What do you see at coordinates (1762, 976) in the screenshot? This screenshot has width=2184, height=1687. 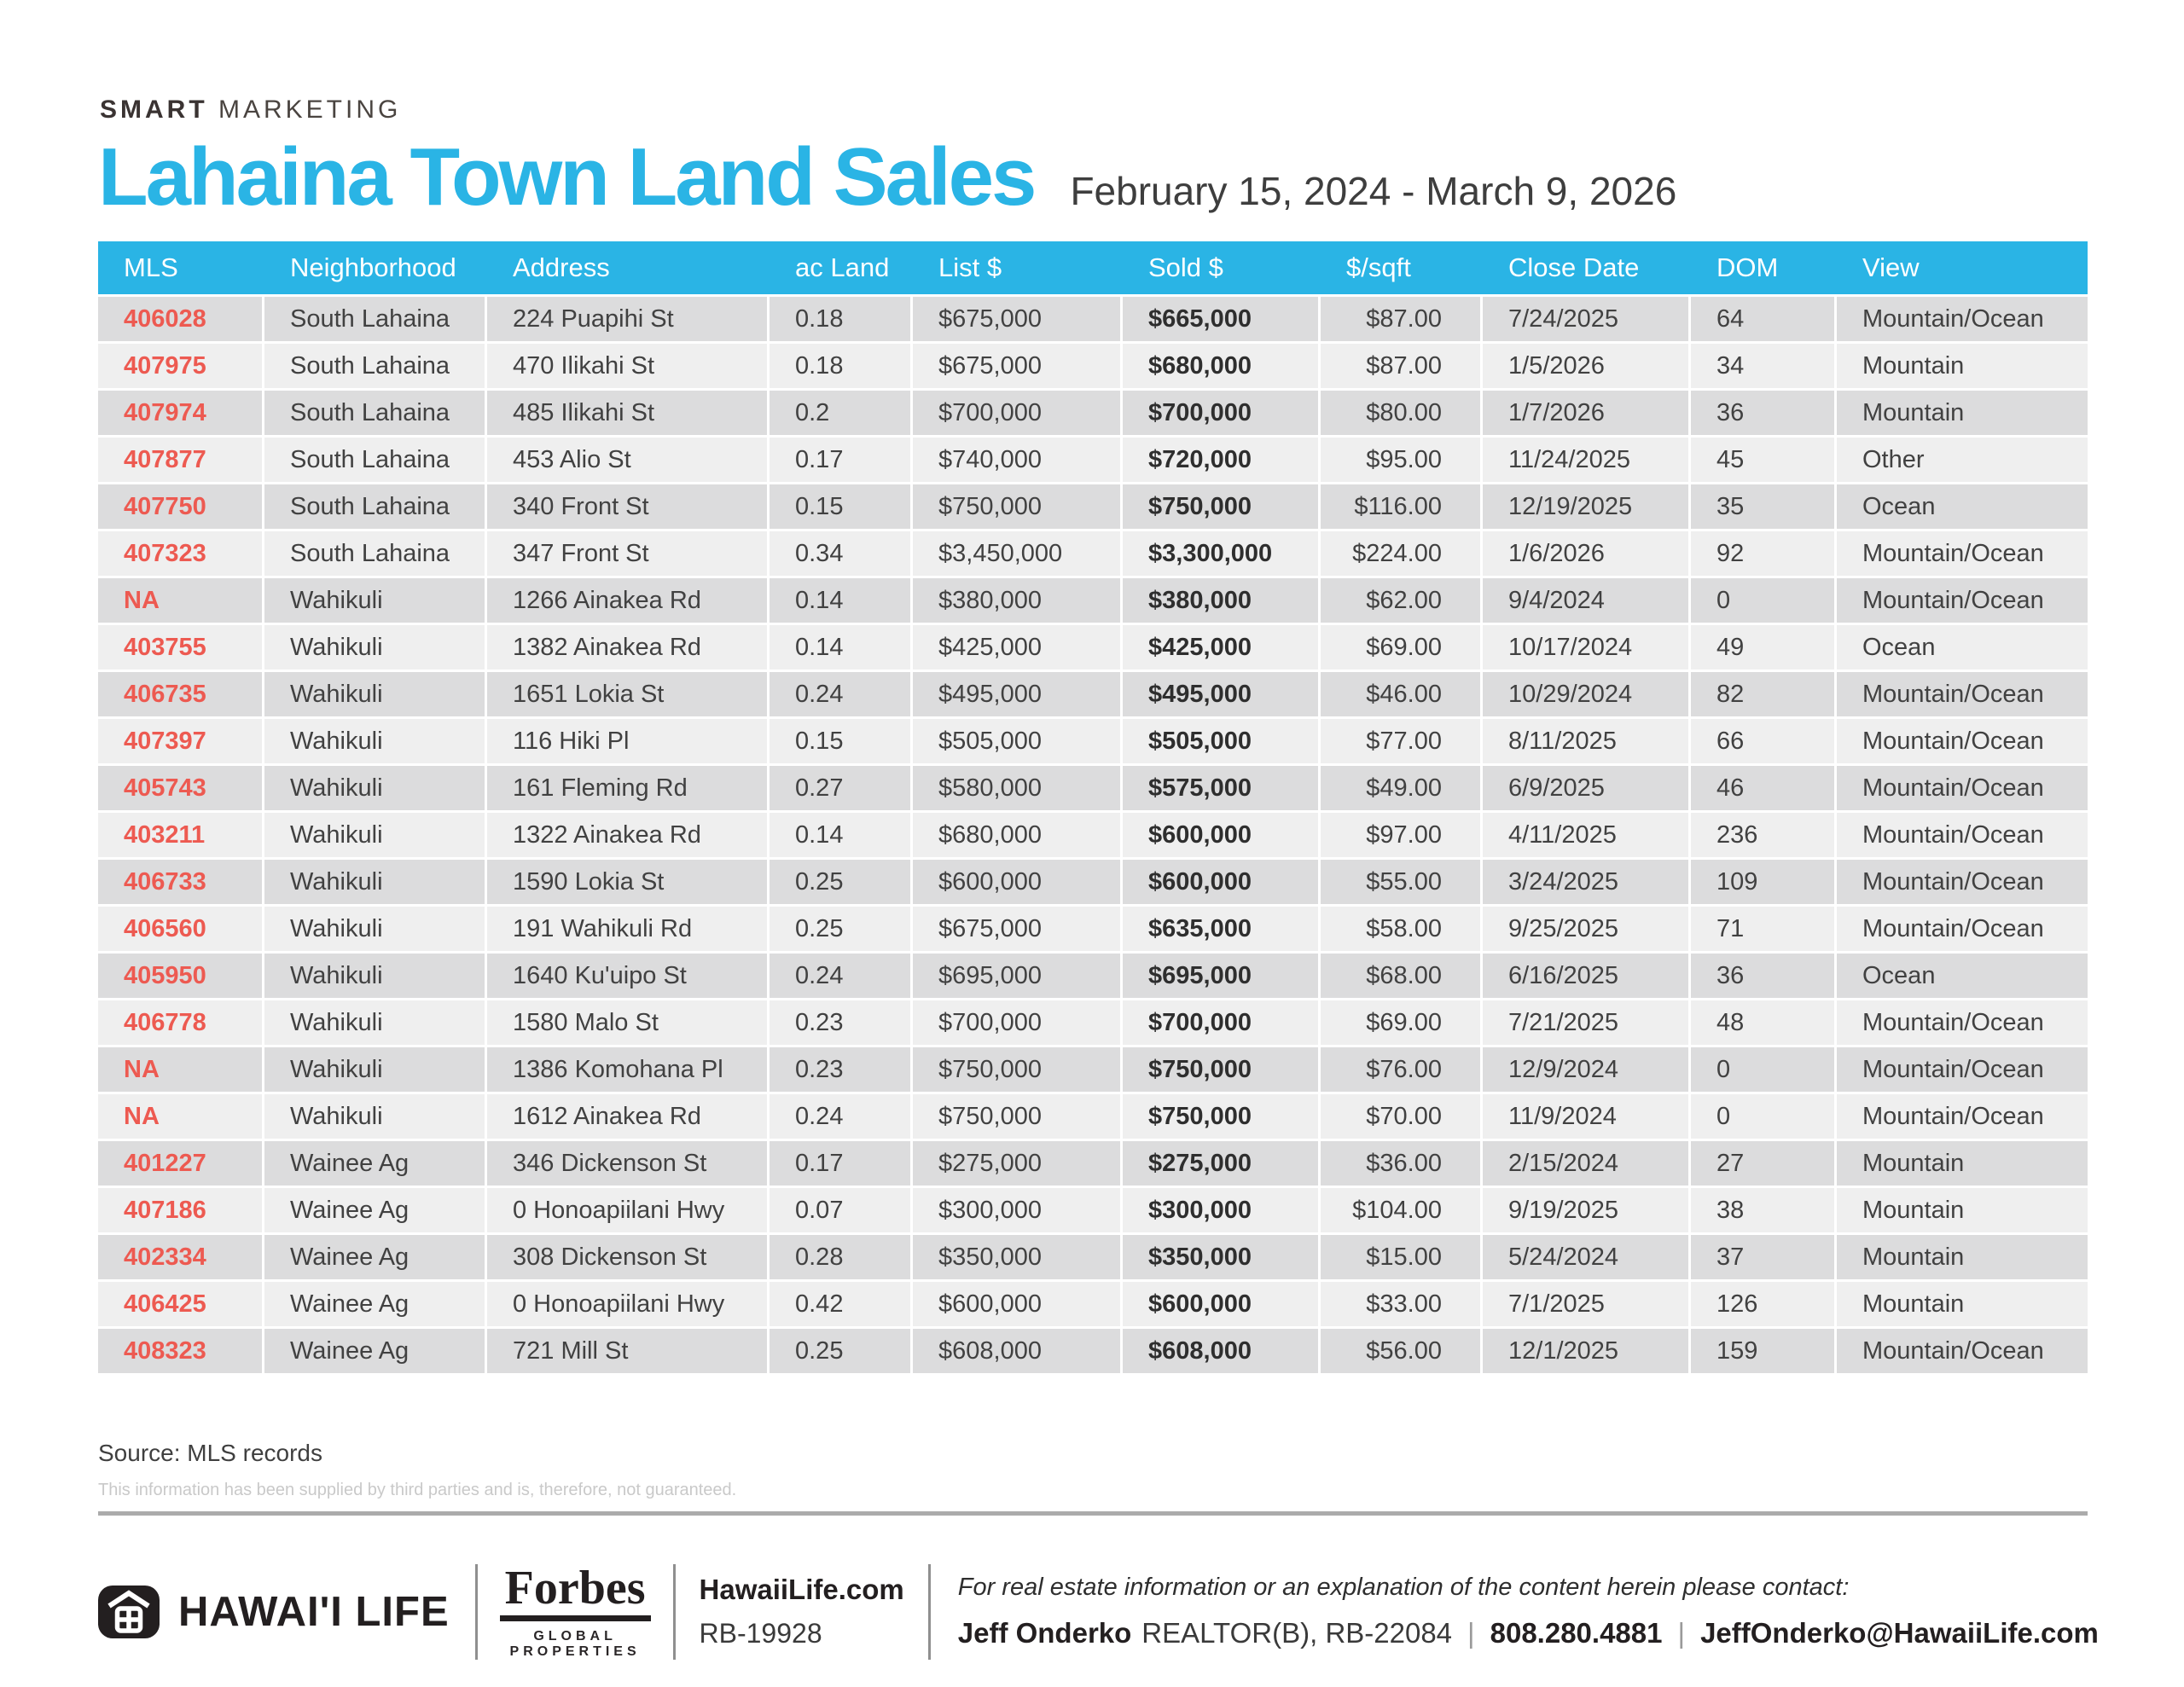 I see `table-cell: 36` at bounding box center [1762, 976].